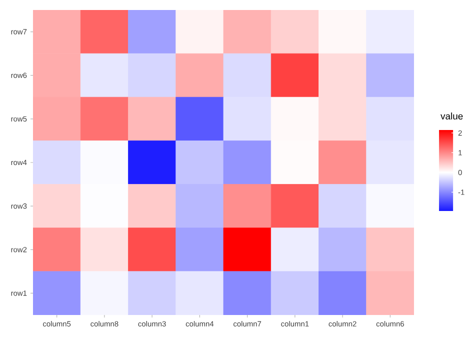 The height and width of the screenshot is (338, 474). Describe the element at coordinates (451, 116) in the screenshot. I see `color-bar-title: value` at that location.